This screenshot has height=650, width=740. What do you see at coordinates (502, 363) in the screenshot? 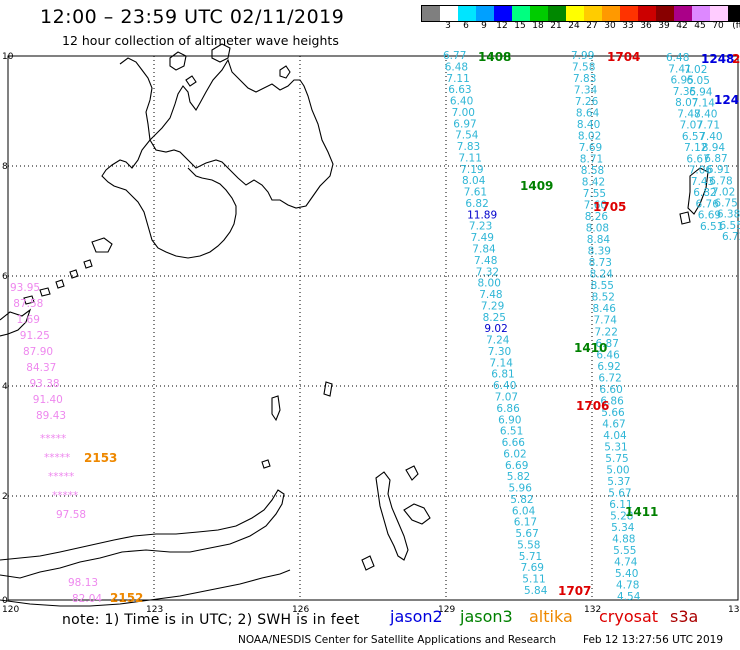
I see `track-1408-value: 7.14` at bounding box center [502, 363].